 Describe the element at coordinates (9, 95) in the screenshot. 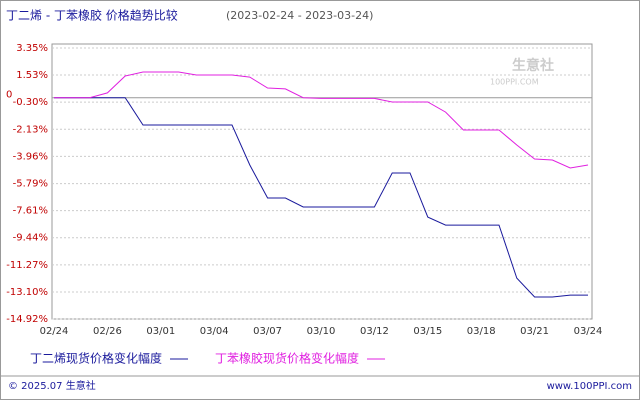

I see `zero-label: 0` at that location.